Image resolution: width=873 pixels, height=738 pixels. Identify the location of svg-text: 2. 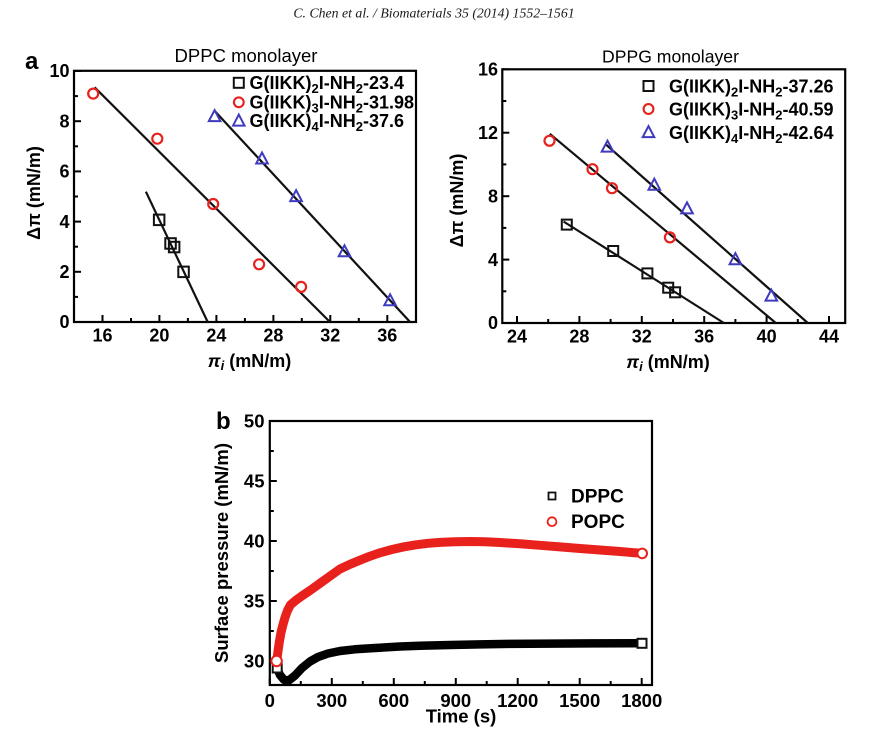
(64, 272).